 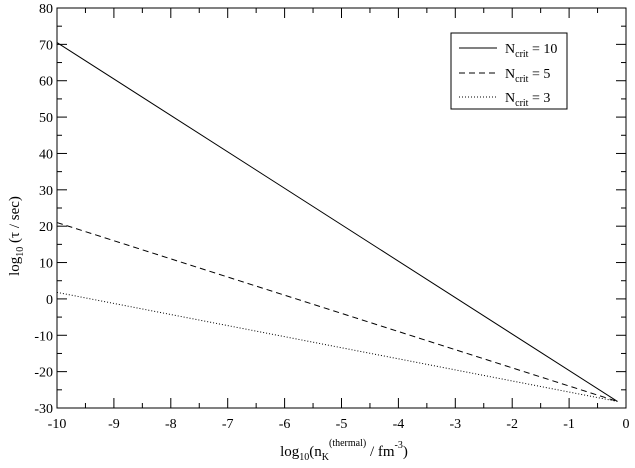 I want to click on y-axis-label-sub: 10, so click(x=20, y=252).